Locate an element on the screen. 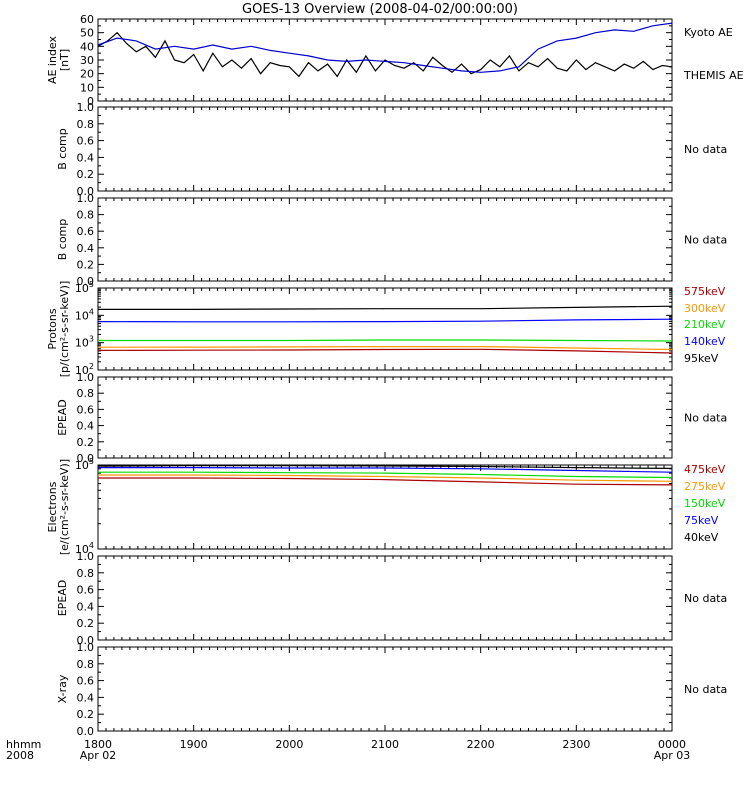 The image size is (750, 800). legend-entry: 475keV is located at coordinates (705, 469).